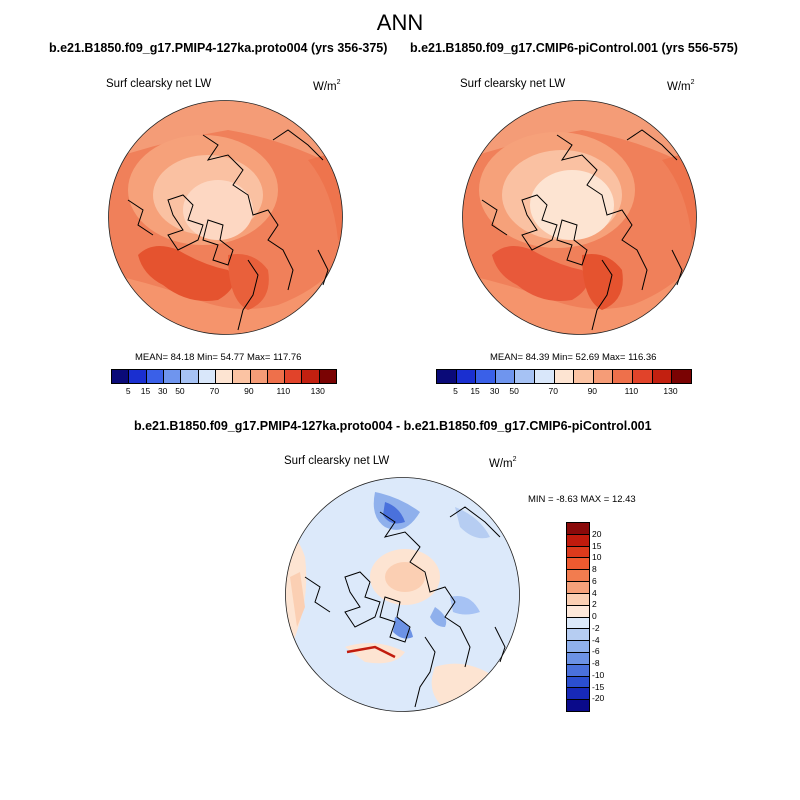 The width and height of the screenshot is (800, 800). I want to click on panel2-units: W/m2, so click(681, 86).